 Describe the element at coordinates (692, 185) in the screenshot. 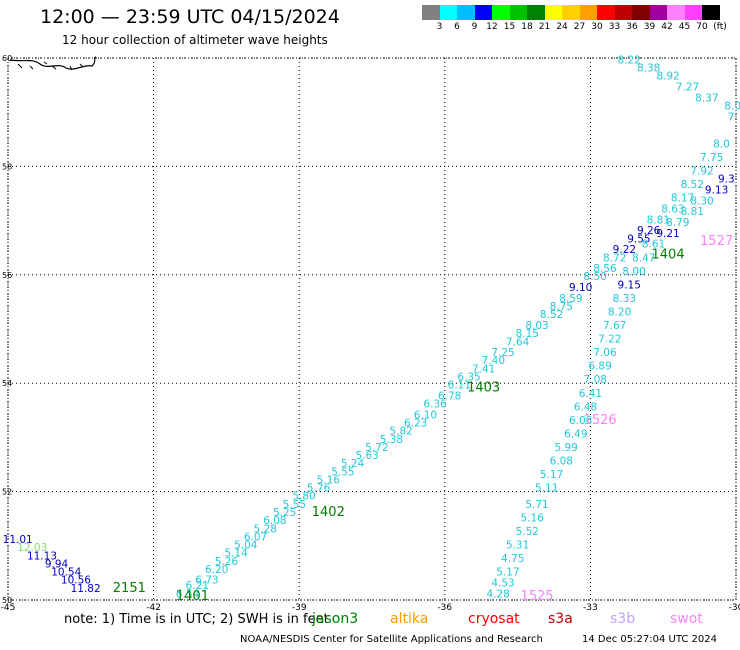

I see `wave-height-value: 8.52` at that location.